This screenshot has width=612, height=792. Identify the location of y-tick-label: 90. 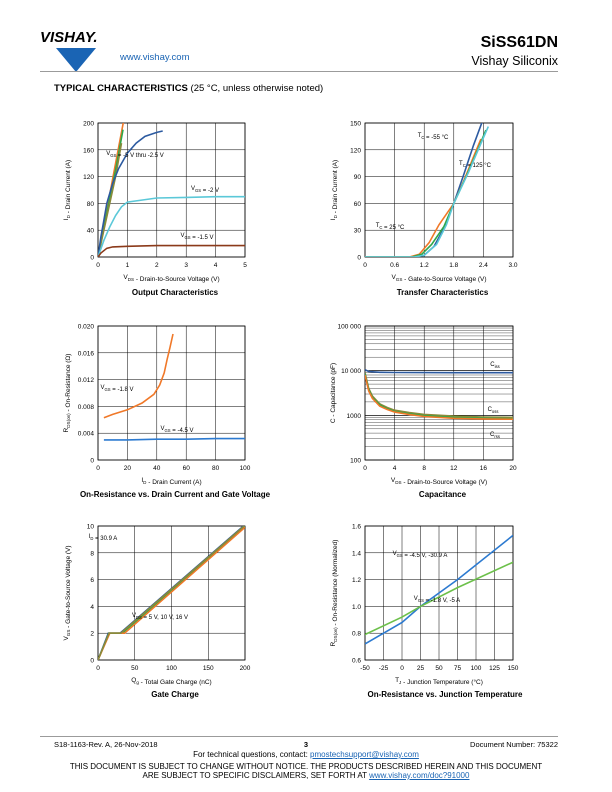
(358, 177).